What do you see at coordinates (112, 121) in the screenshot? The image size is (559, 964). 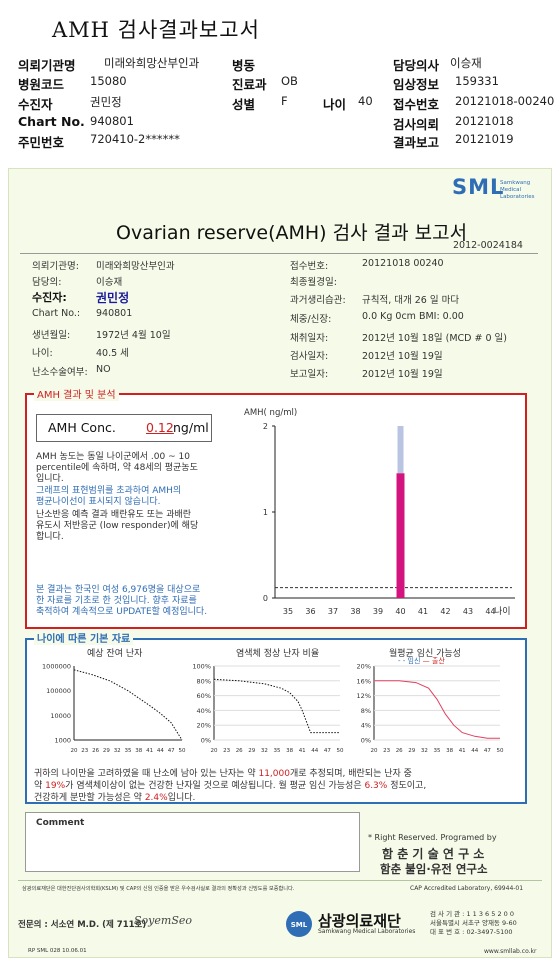 I see `value: 940801` at bounding box center [112, 121].